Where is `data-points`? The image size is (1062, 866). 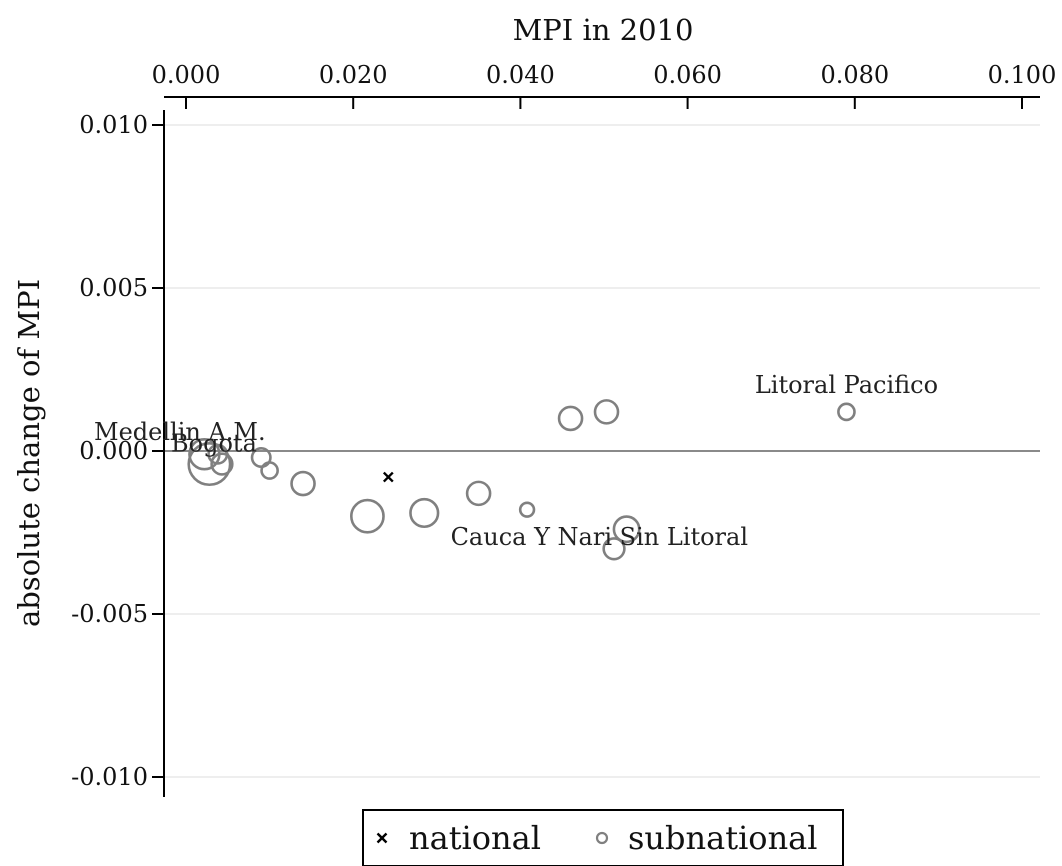
data-points is located at coordinates (521, 480).